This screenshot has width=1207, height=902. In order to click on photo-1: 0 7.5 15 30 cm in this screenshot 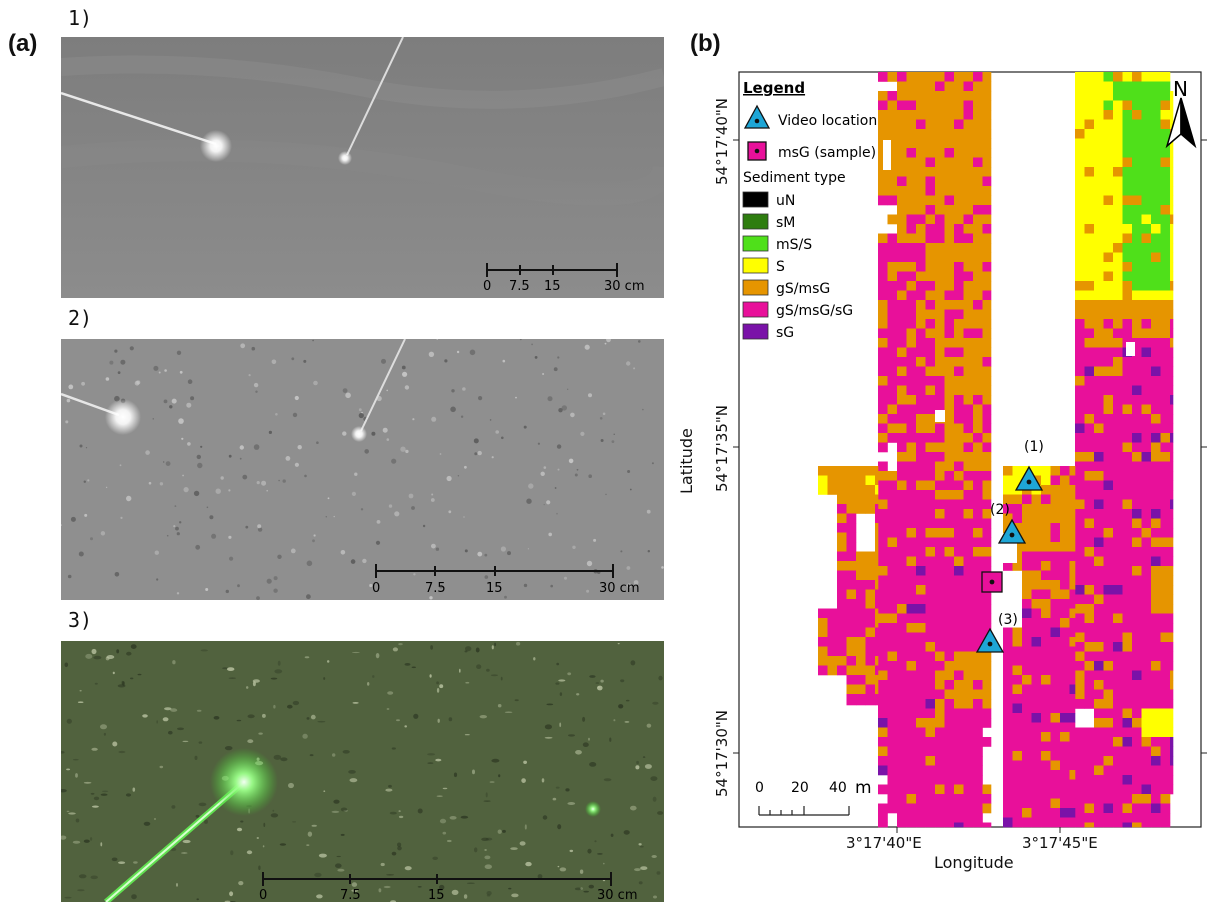, I will do `click(362, 167)`.